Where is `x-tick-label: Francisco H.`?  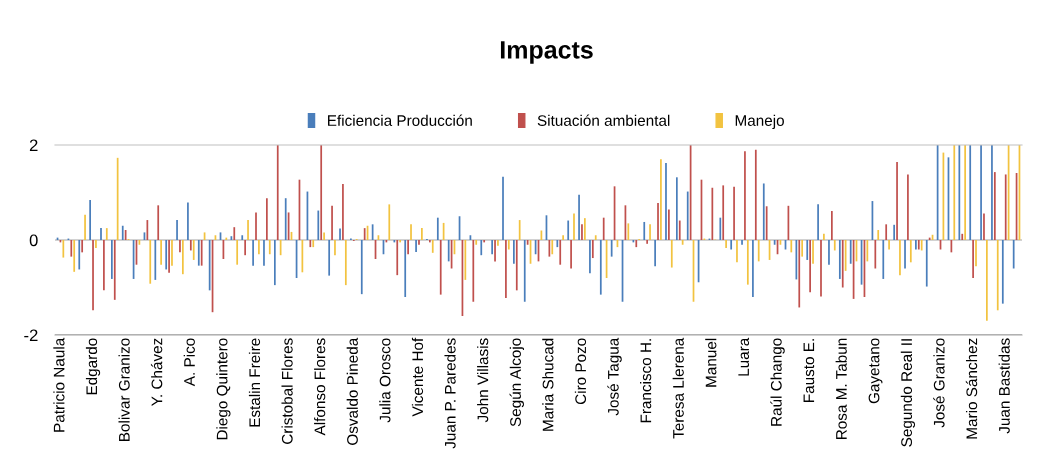
x-tick-label: Francisco H. is located at coordinates (646, 381).